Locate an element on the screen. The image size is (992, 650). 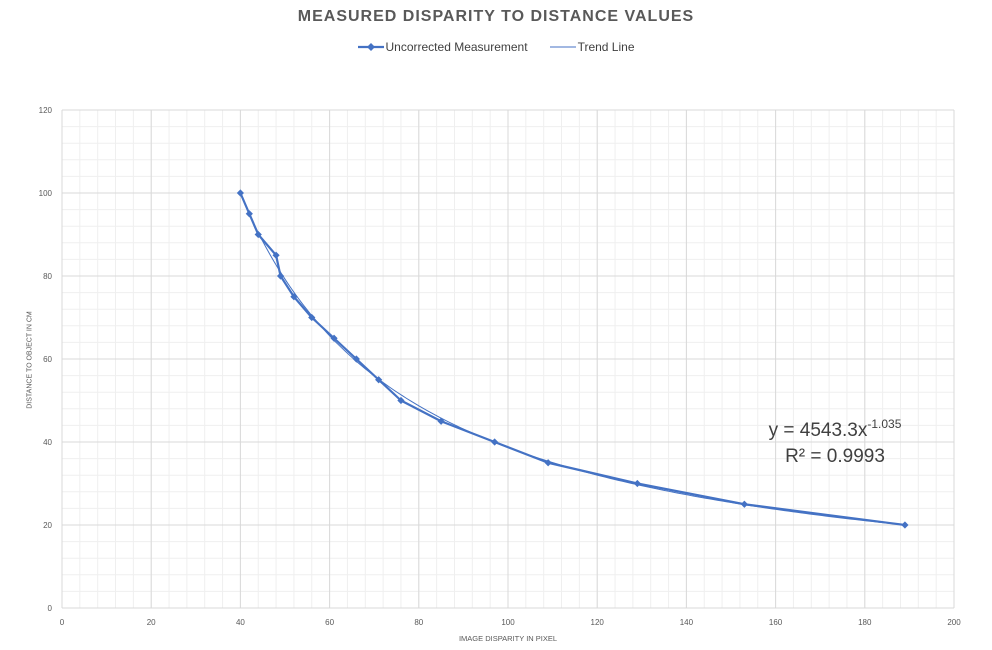
equation-prefix: y = 4543.3x is located at coordinates (818, 430).